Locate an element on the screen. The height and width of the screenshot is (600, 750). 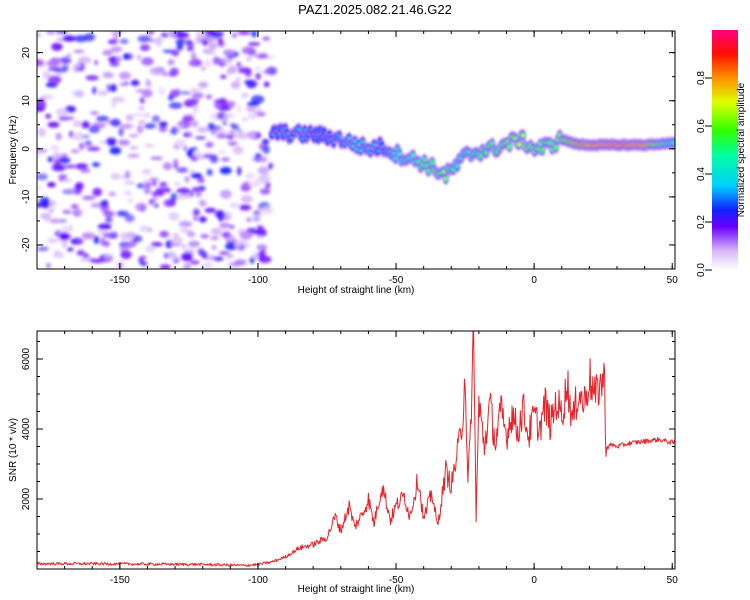
colorbar-tick-label: 0.6 is located at coordinates (701, 126).